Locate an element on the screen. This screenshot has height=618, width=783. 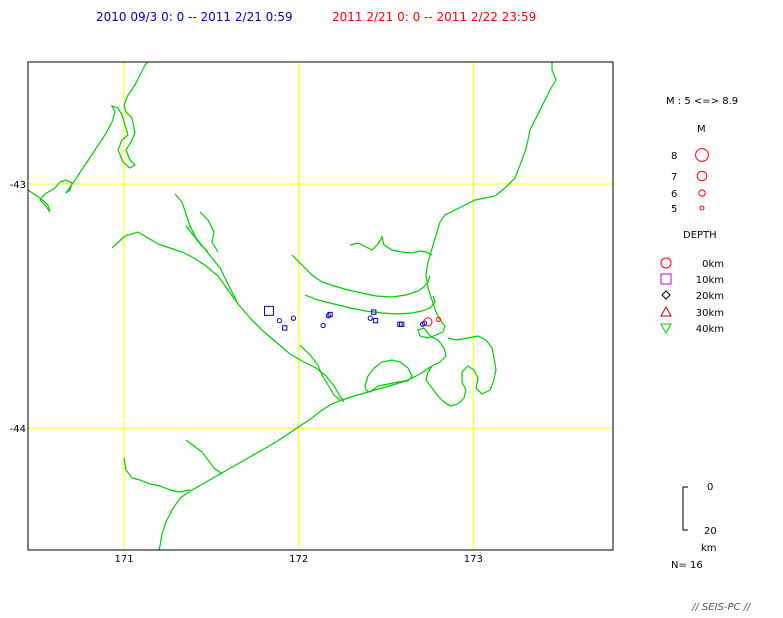
legend-depth-label: 10km is located at coordinates (710, 280).